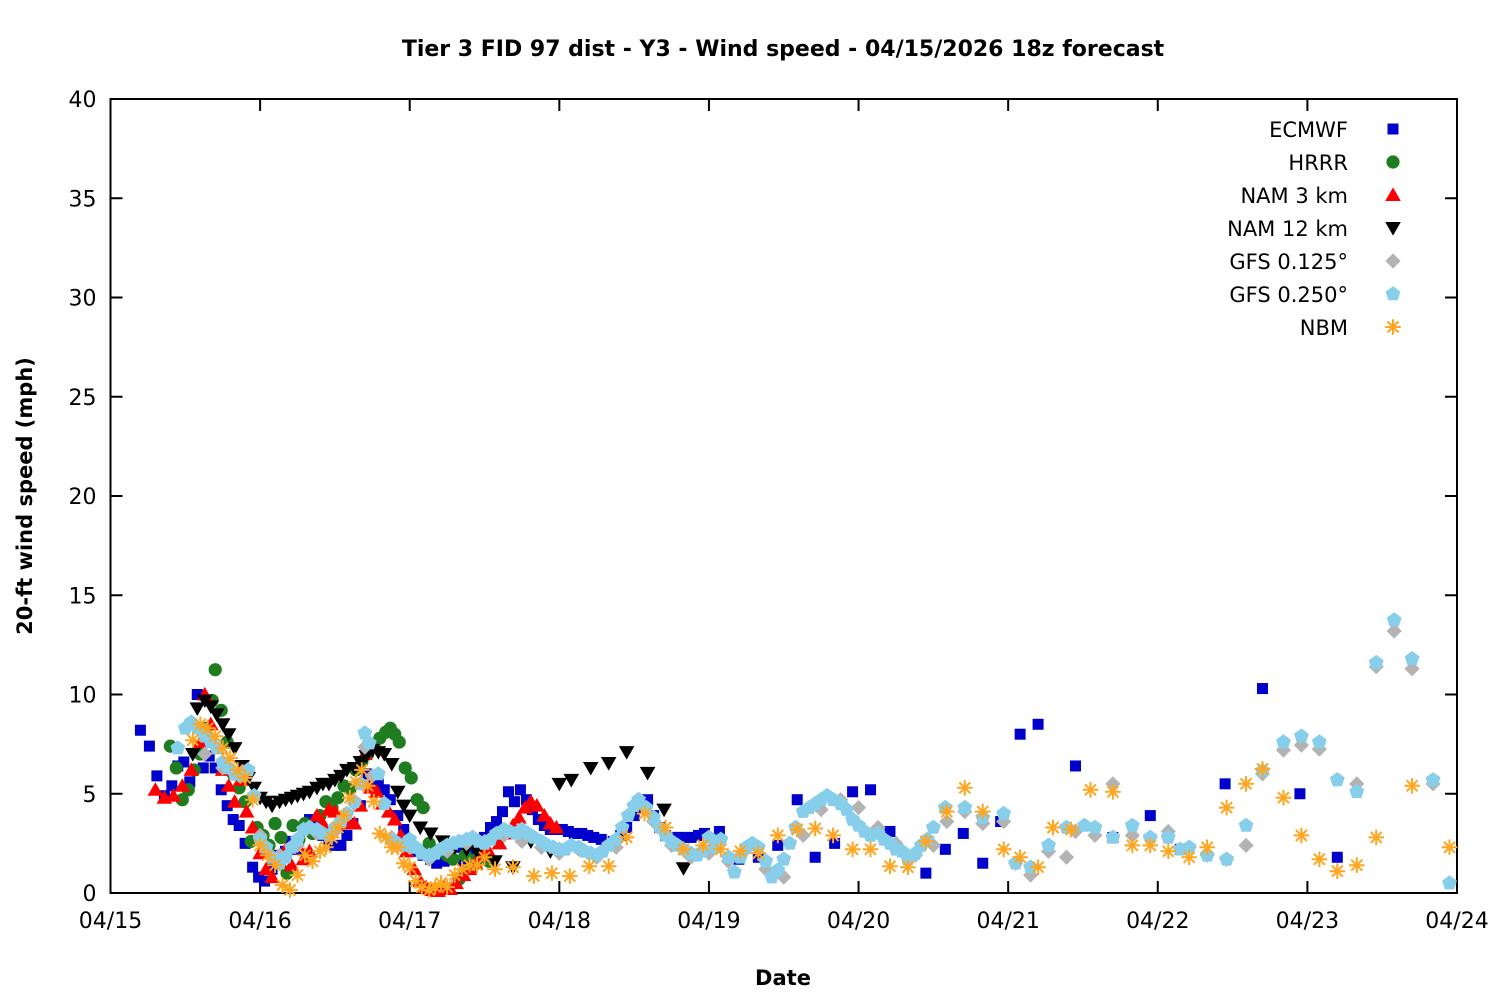  I want to click on y-tick-label: 35, so click(83, 199).